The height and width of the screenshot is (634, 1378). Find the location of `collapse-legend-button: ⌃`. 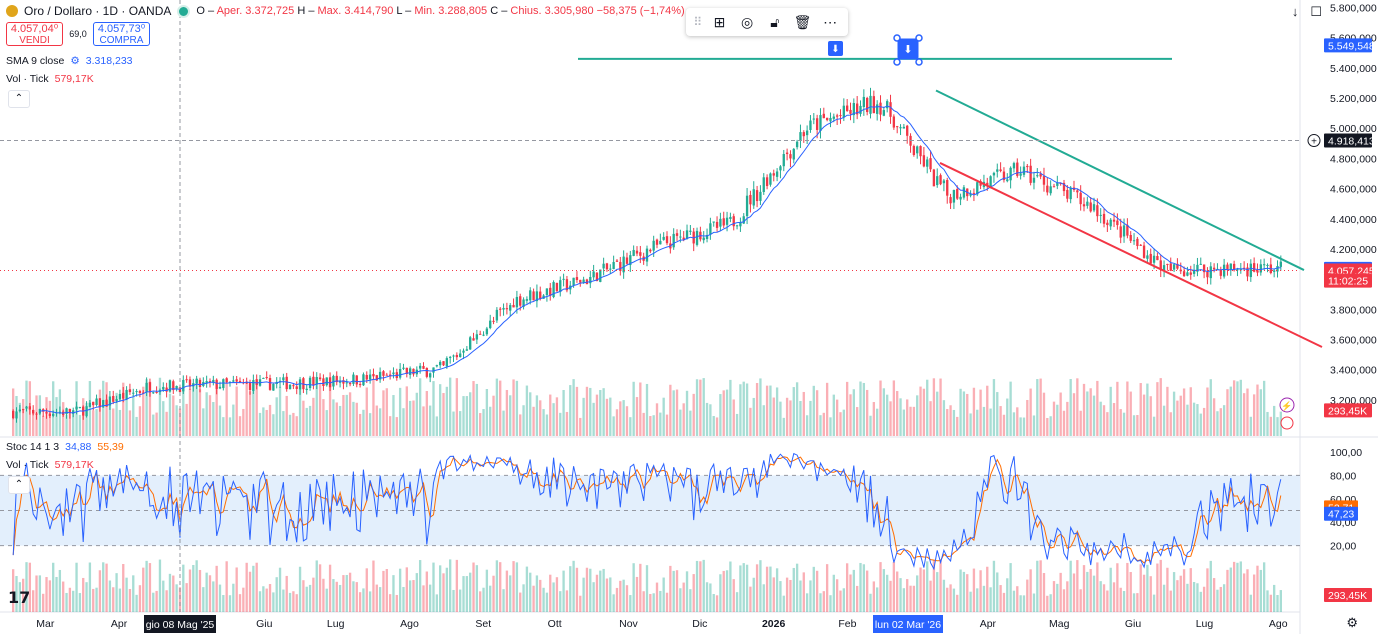

collapse-legend-button: ⌃ is located at coordinates (19, 99).